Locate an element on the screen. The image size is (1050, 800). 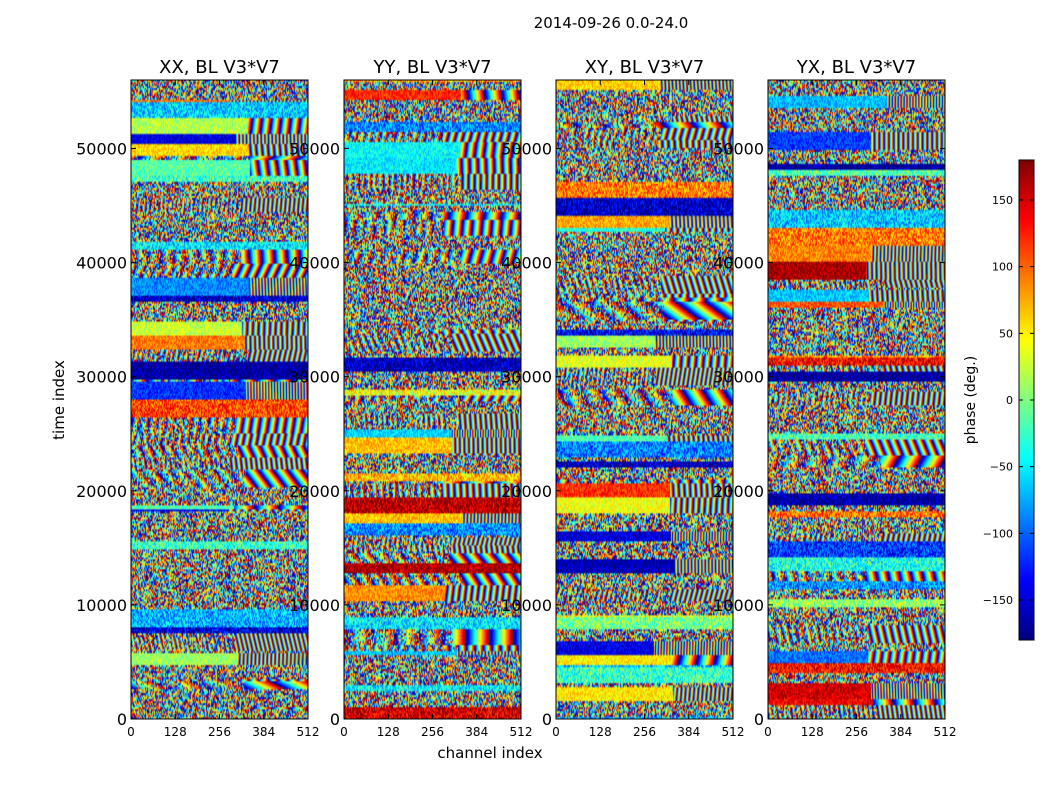
panel-title: XY, BL V3*V7 is located at coordinates (644, 67).